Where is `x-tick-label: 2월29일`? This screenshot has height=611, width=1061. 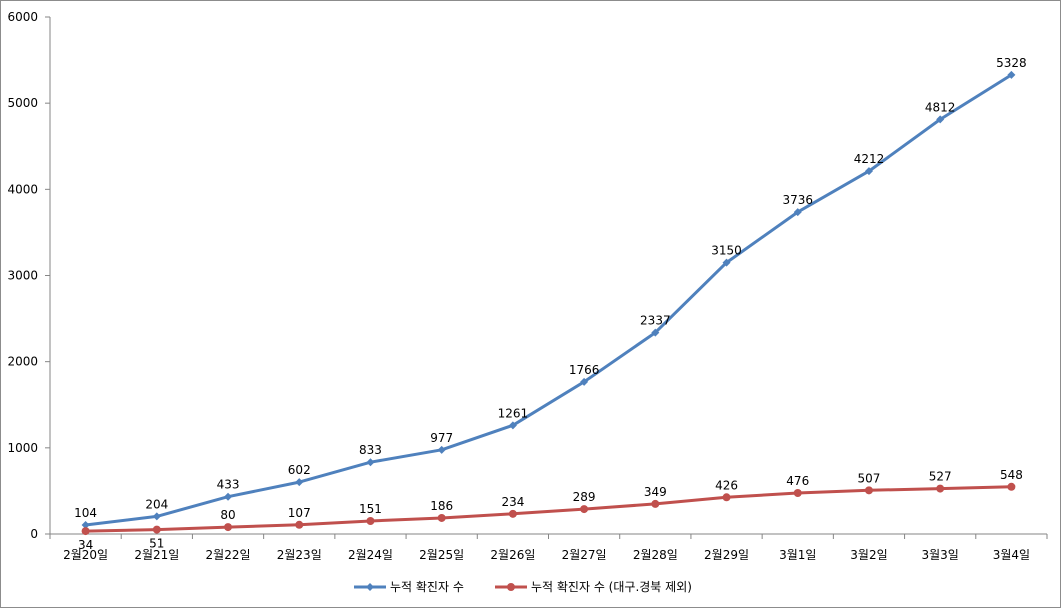 x-tick-label: 2월29일 is located at coordinates (726, 555).